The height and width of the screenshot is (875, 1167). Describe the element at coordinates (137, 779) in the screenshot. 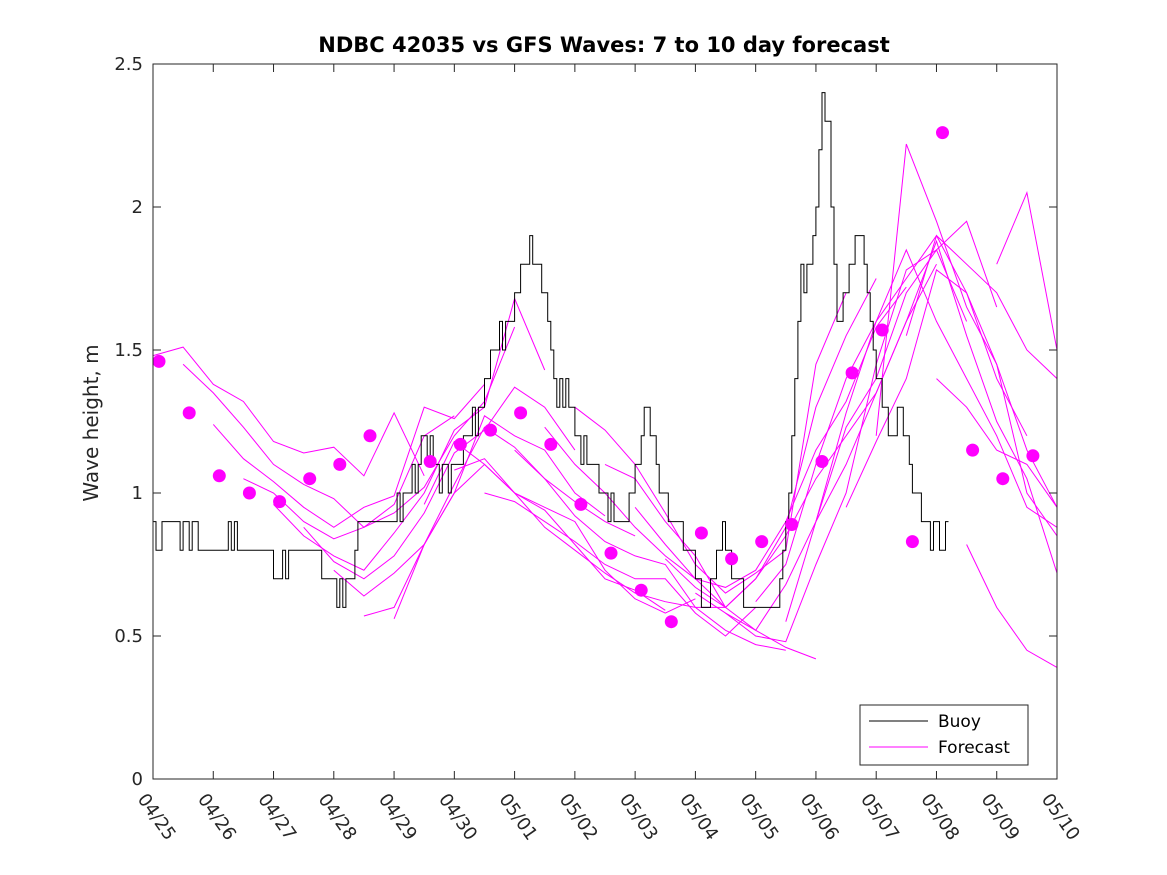

I see `y-tick-label: 0` at that location.